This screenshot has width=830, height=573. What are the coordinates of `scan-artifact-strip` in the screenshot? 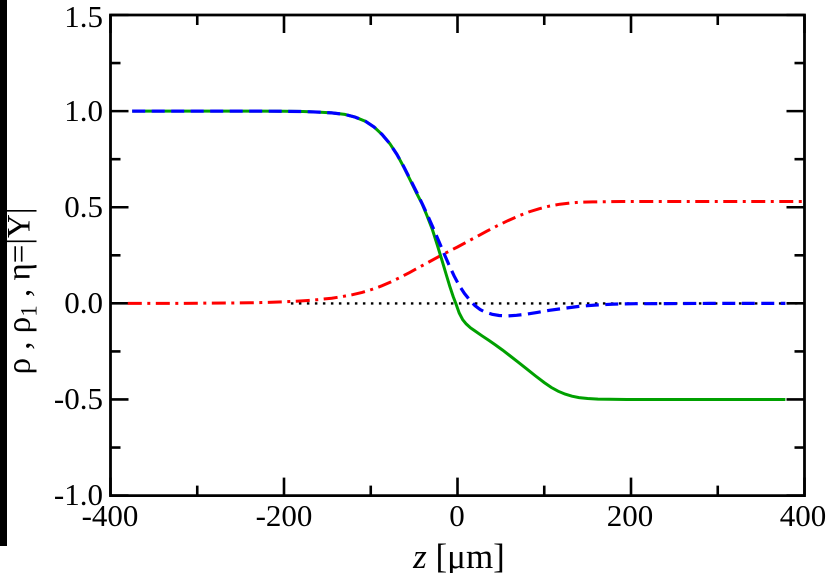 It's located at (3, 273).